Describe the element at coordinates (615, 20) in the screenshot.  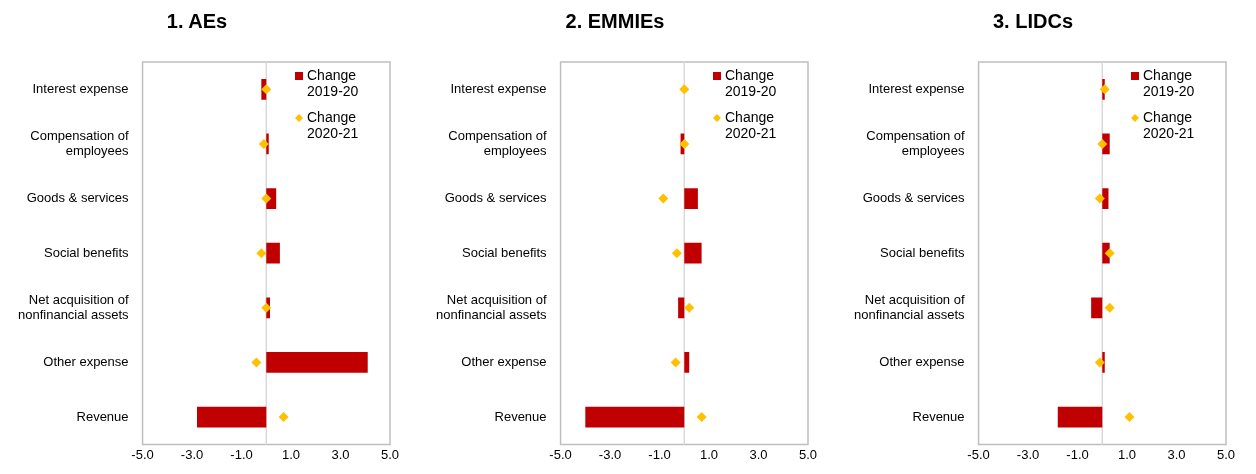
I see `chart-title: 2. EMMIEs` at that location.